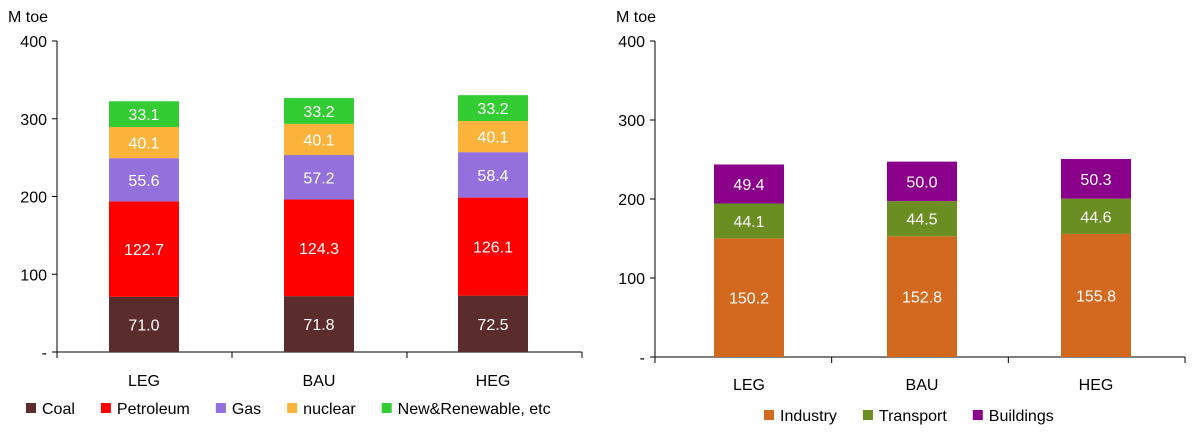 Image resolution: width=1200 pixels, height=440 pixels. What do you see at coordinates (246, 409) in the screenshot?
I see `legend-label: Gas` at bounding box center [246, 409].